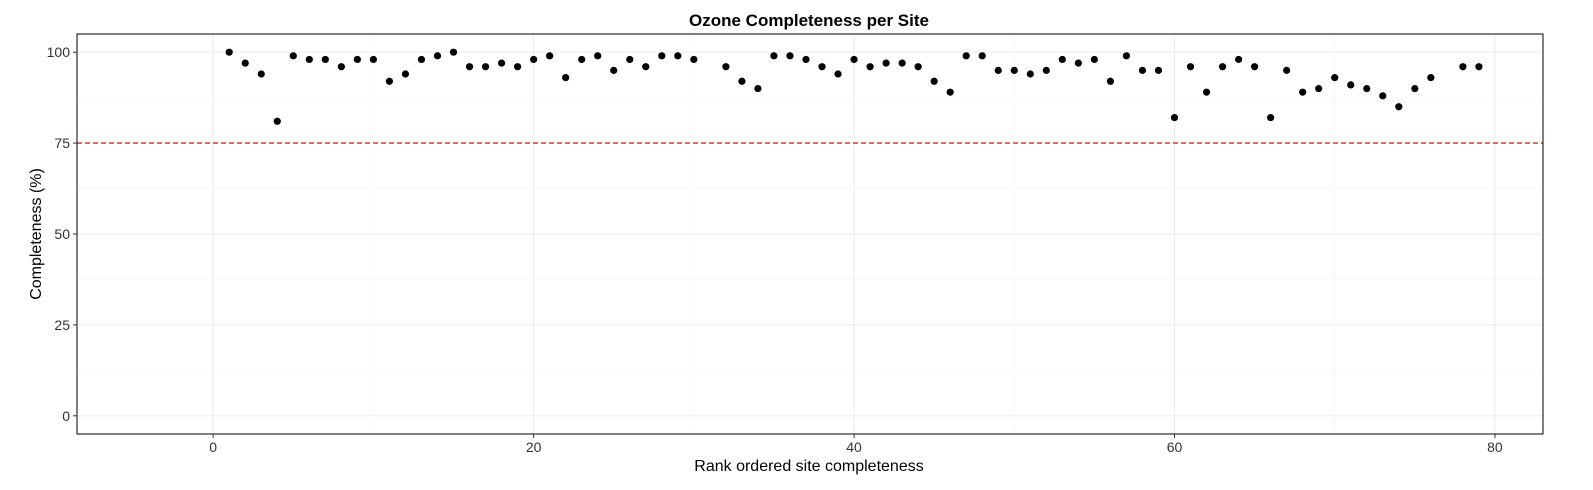 The image size is (1593, 490). Describe the element at coordinates (36, 234) in the screenshot. I see `y-axis-title: Completeness (%)` at that location.